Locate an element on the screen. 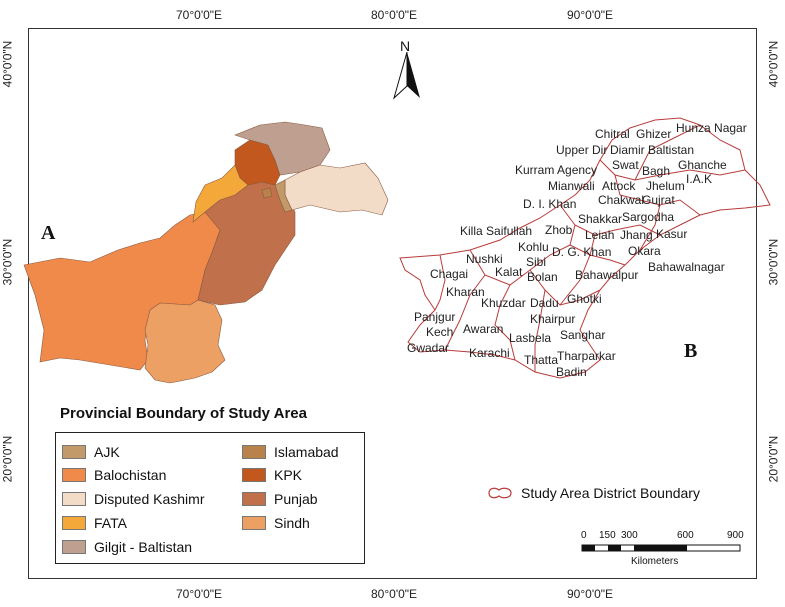 Image resolution: width=785 pixels, height=607 pixels. legend-item-sindh: Sindh is located at coordinates (276, 523).